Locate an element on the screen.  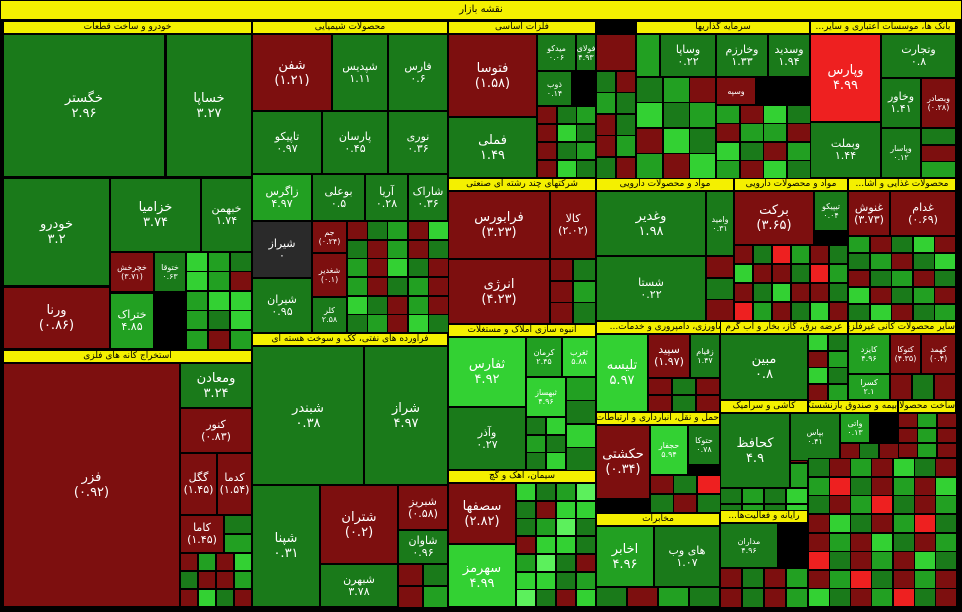
stock-tile: شاراک ۰.۳۶ is located at coordinates (428, 197).